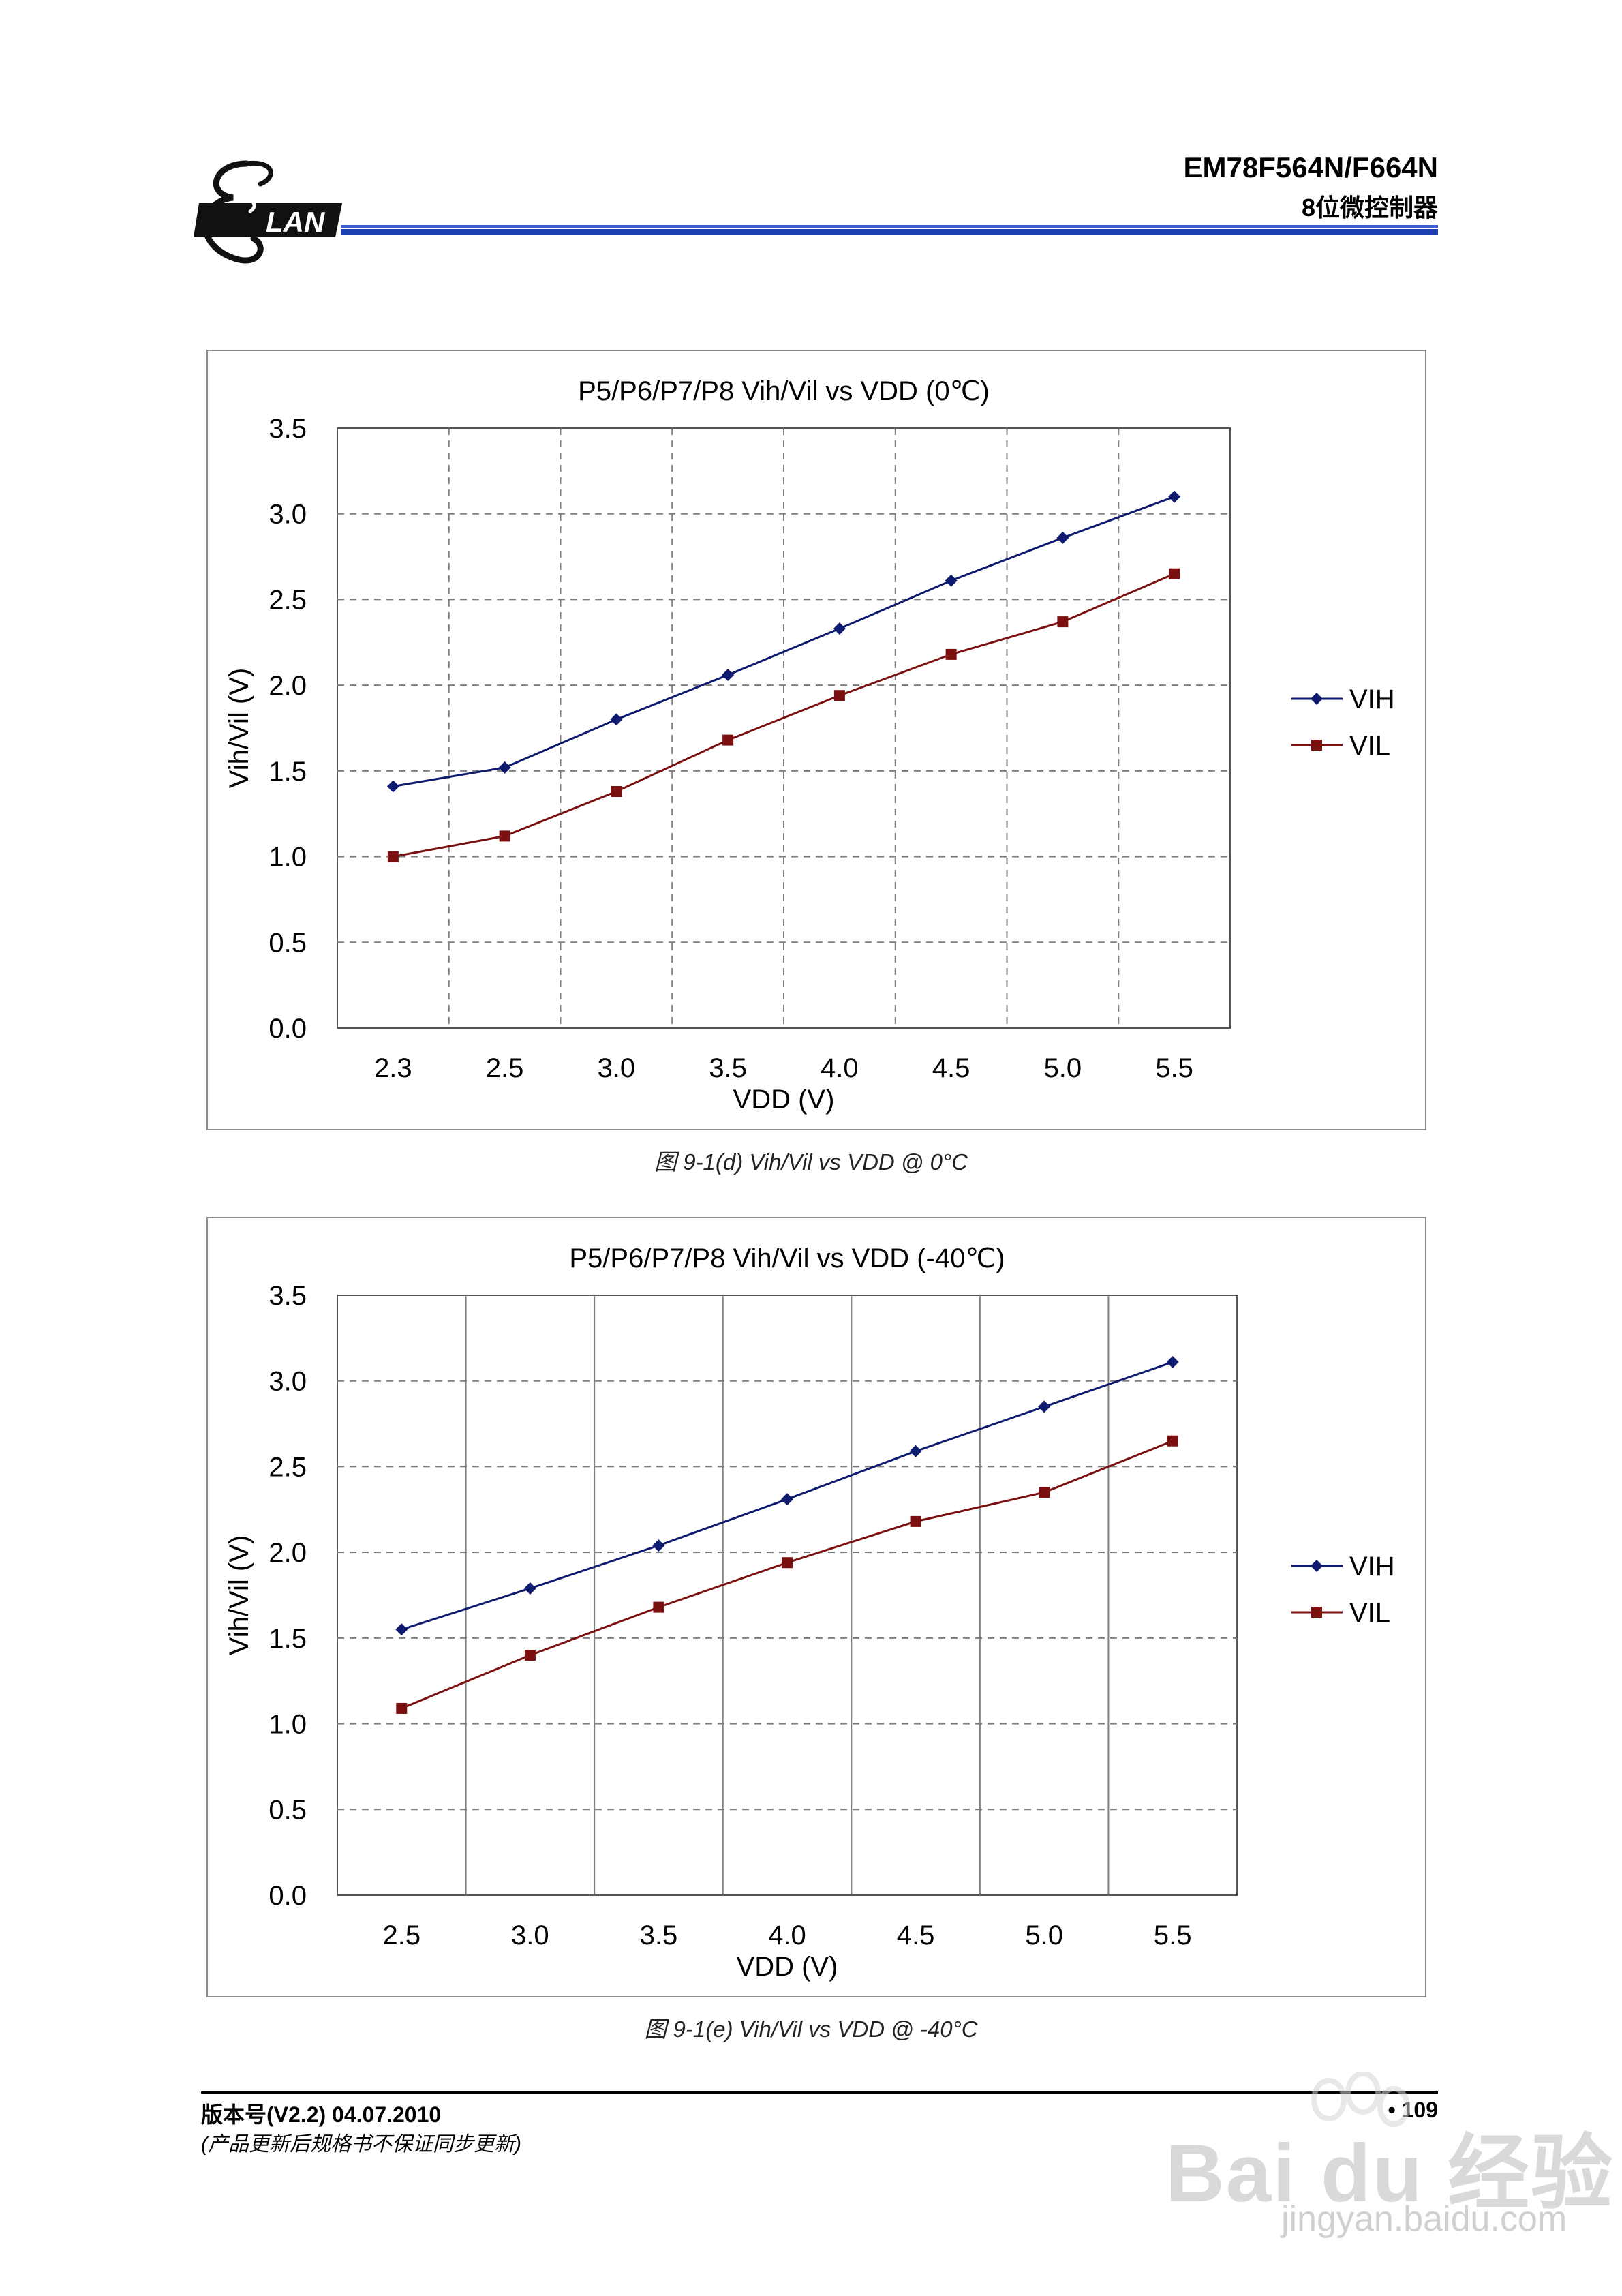 This screenshot has width=1622, height=2296. I want to click on chart-0c-caption: 图 9-1(d) Vih/Vil vs VDD @ 0°C, so click(811, 1162).